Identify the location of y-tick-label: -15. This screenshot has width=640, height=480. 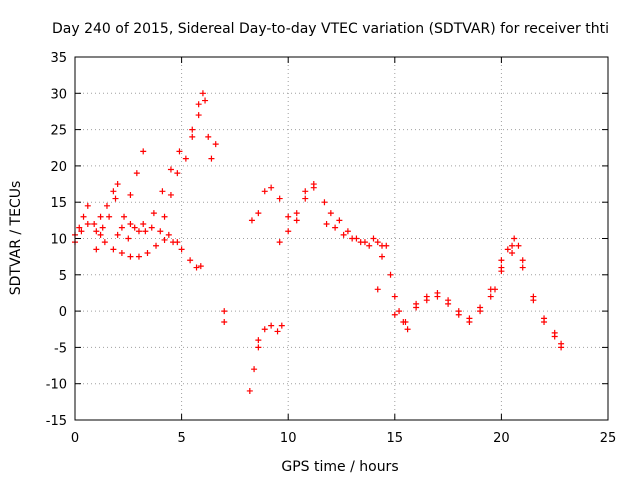
(56, 421).